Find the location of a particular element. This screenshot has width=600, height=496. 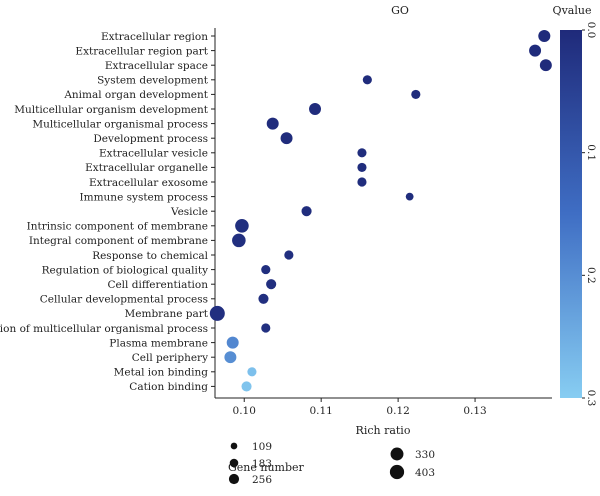

category-label: Immune system process is located at coordinates (143, 197).